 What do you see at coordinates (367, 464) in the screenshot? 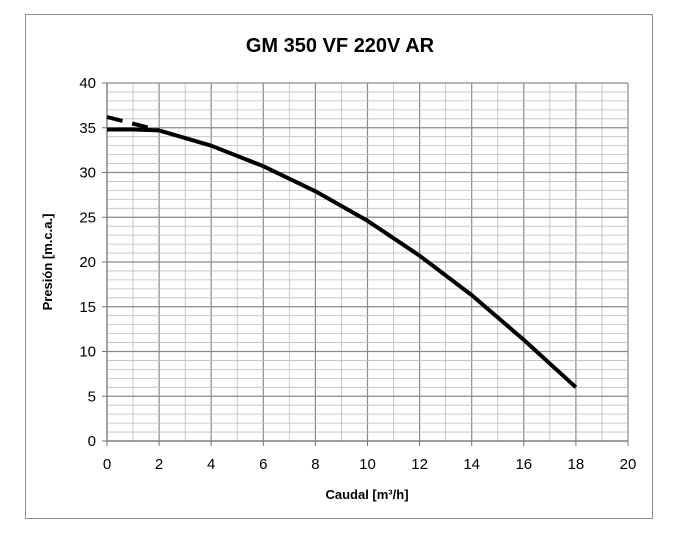
I see `x-tick-label: 10` at bounding box center [367, 464].